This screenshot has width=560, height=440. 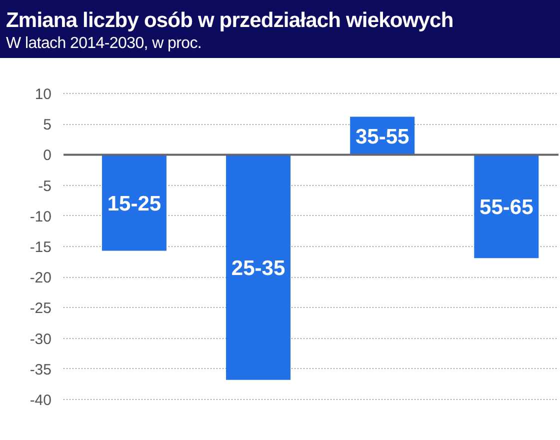 What do you see at coordinates (134, 204) in the screenshot?
I see `x-tick-label: 15-25` at bounding box center [134, 204].